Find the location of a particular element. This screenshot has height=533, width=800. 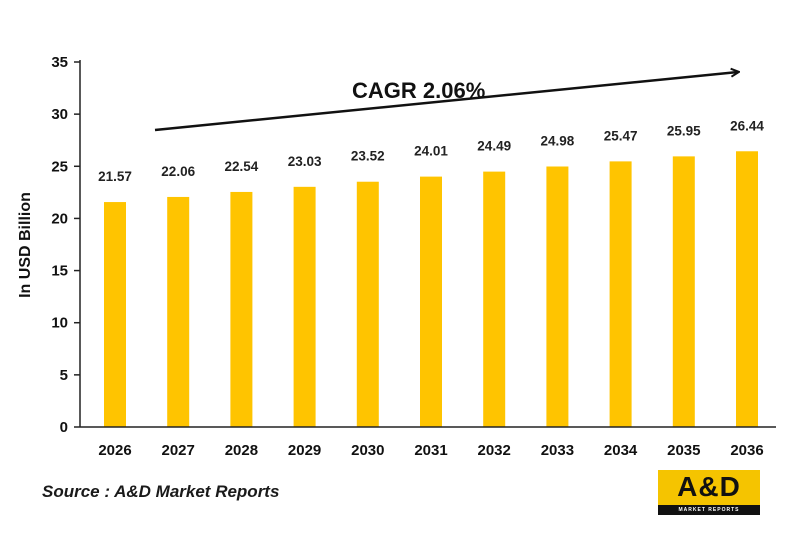

bar-2028 is located at coordinates (241, 309).